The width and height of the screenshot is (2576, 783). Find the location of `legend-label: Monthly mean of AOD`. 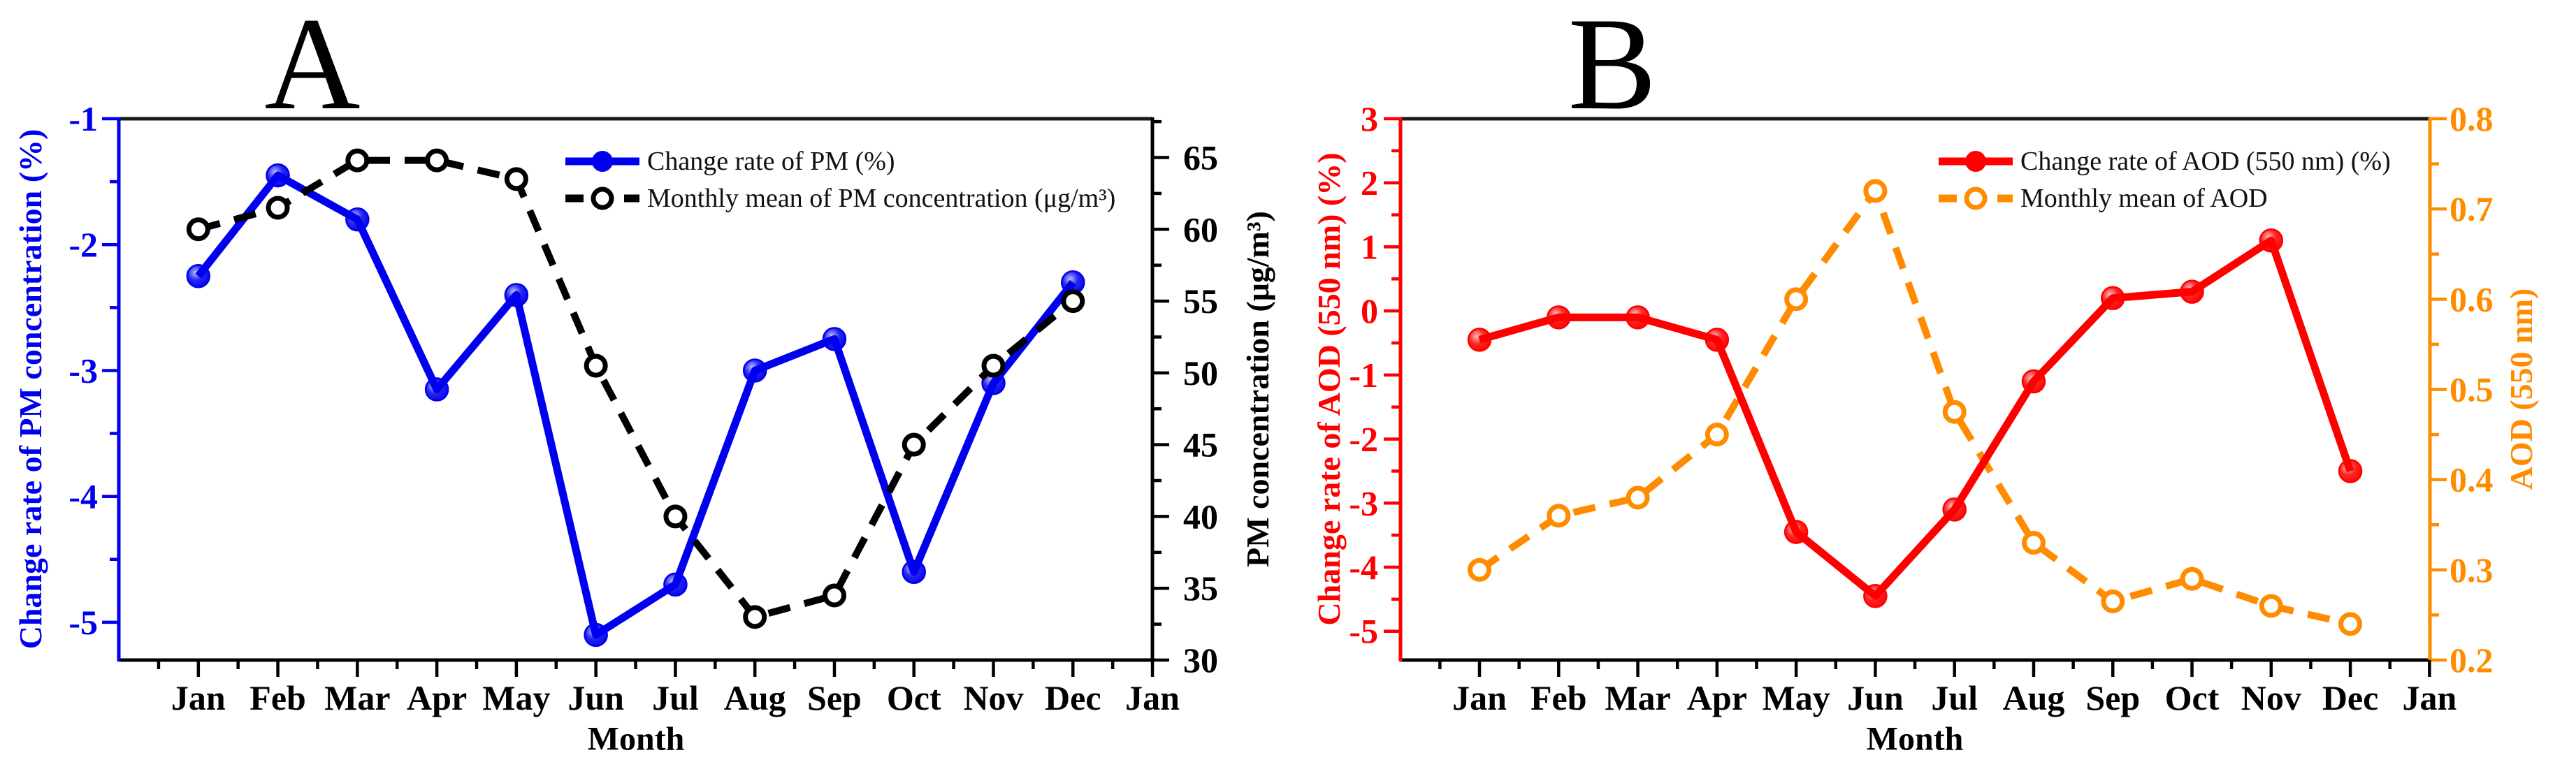

legend-label: Monthly mean of AOD is located at coordinates (2144, 198).